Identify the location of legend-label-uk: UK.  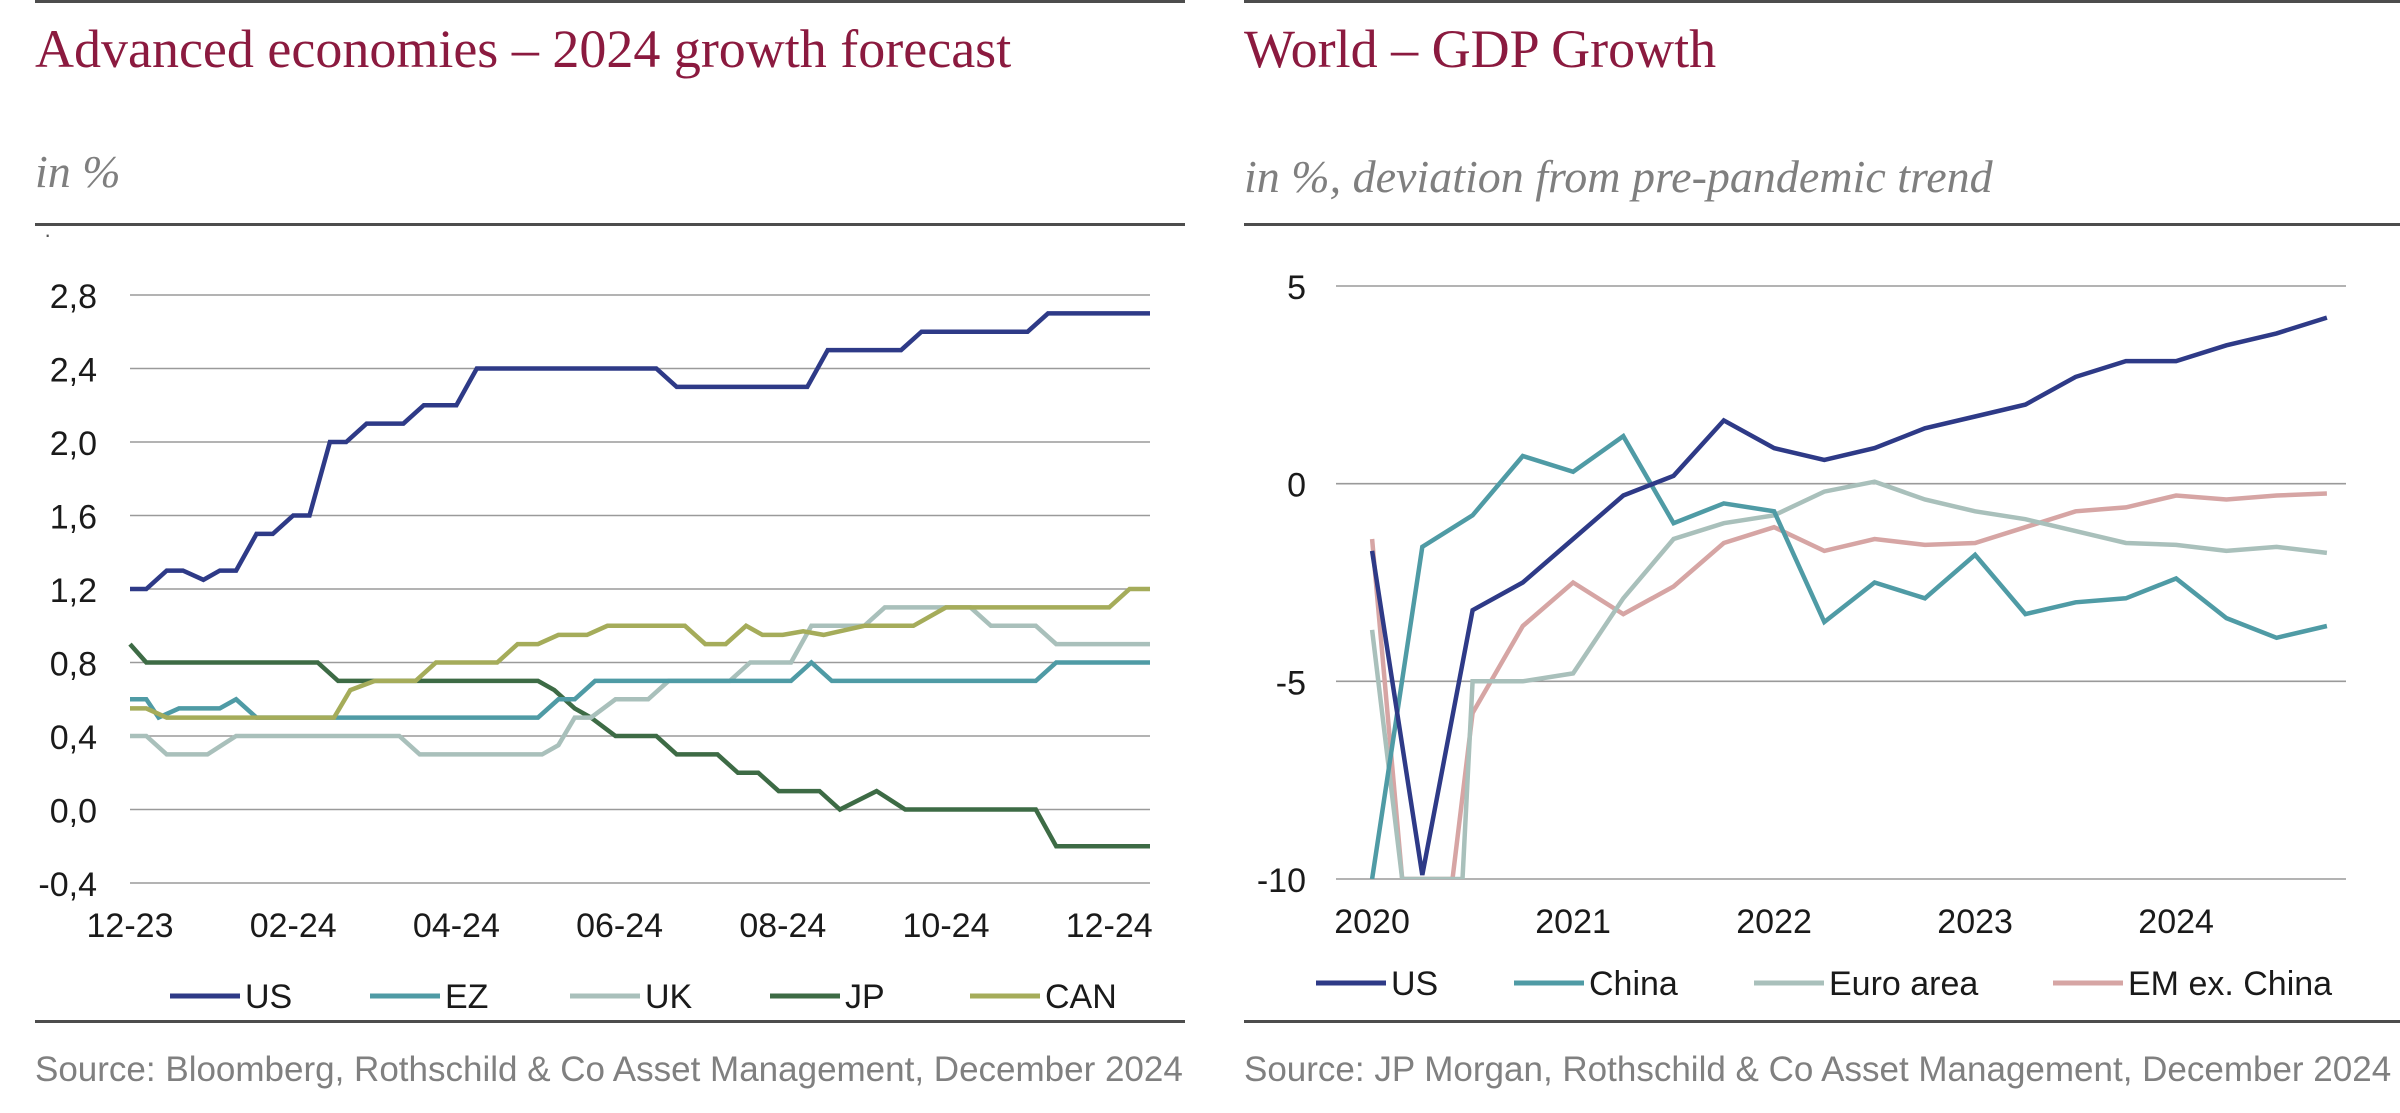
(669, 997).